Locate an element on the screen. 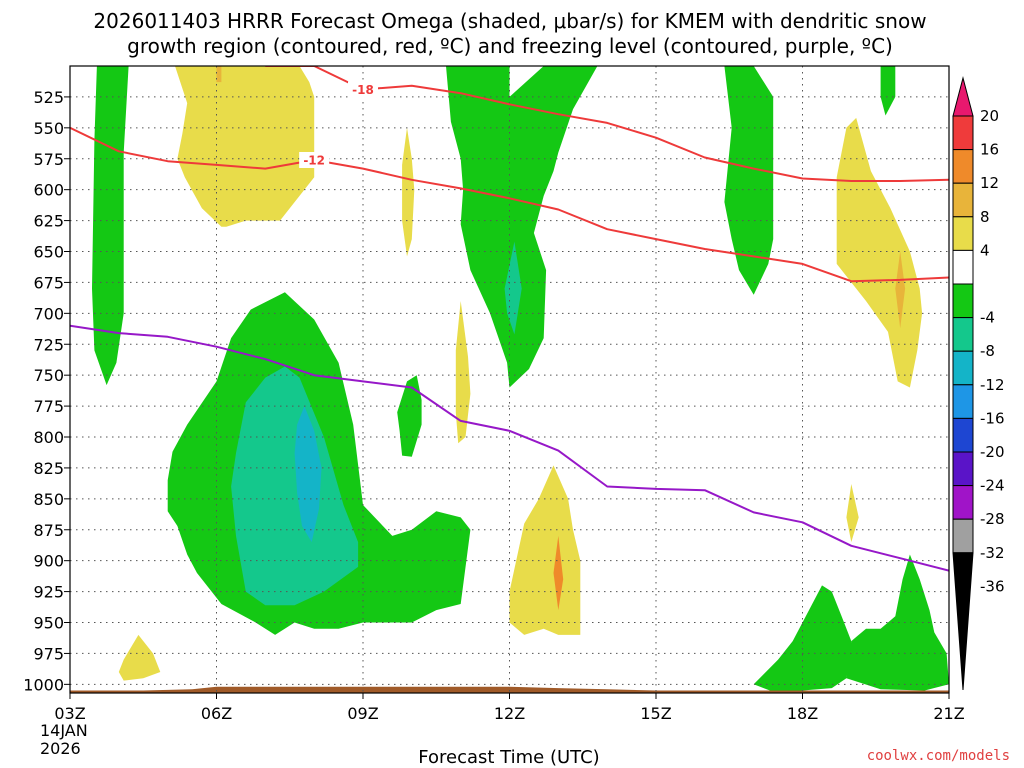  y-tick-925: 925 is located at coordinates (48, 592).